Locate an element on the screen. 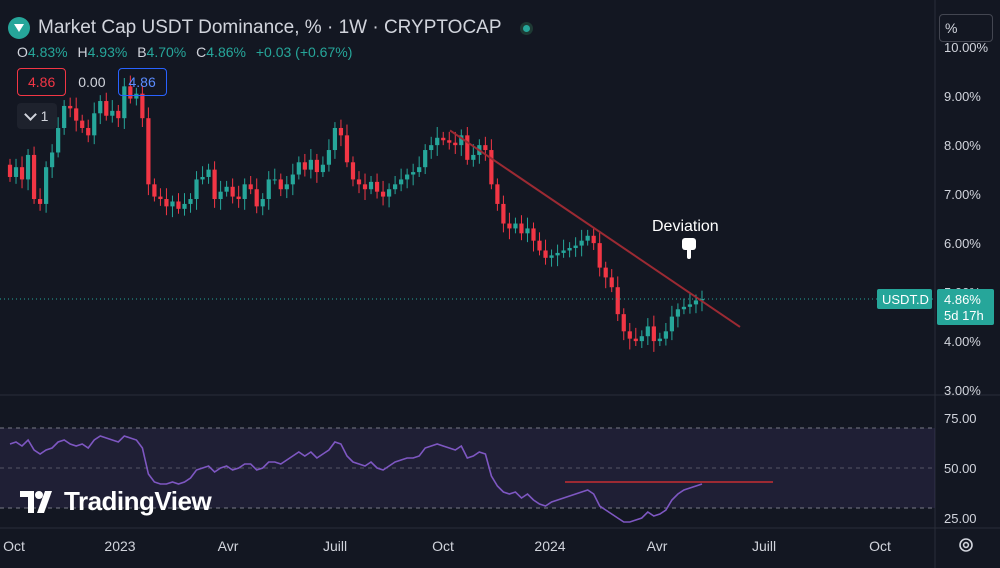 The width and height of the screenshot is (1000, 568). usdt-logo-icon is located at coordinates (19, 28).